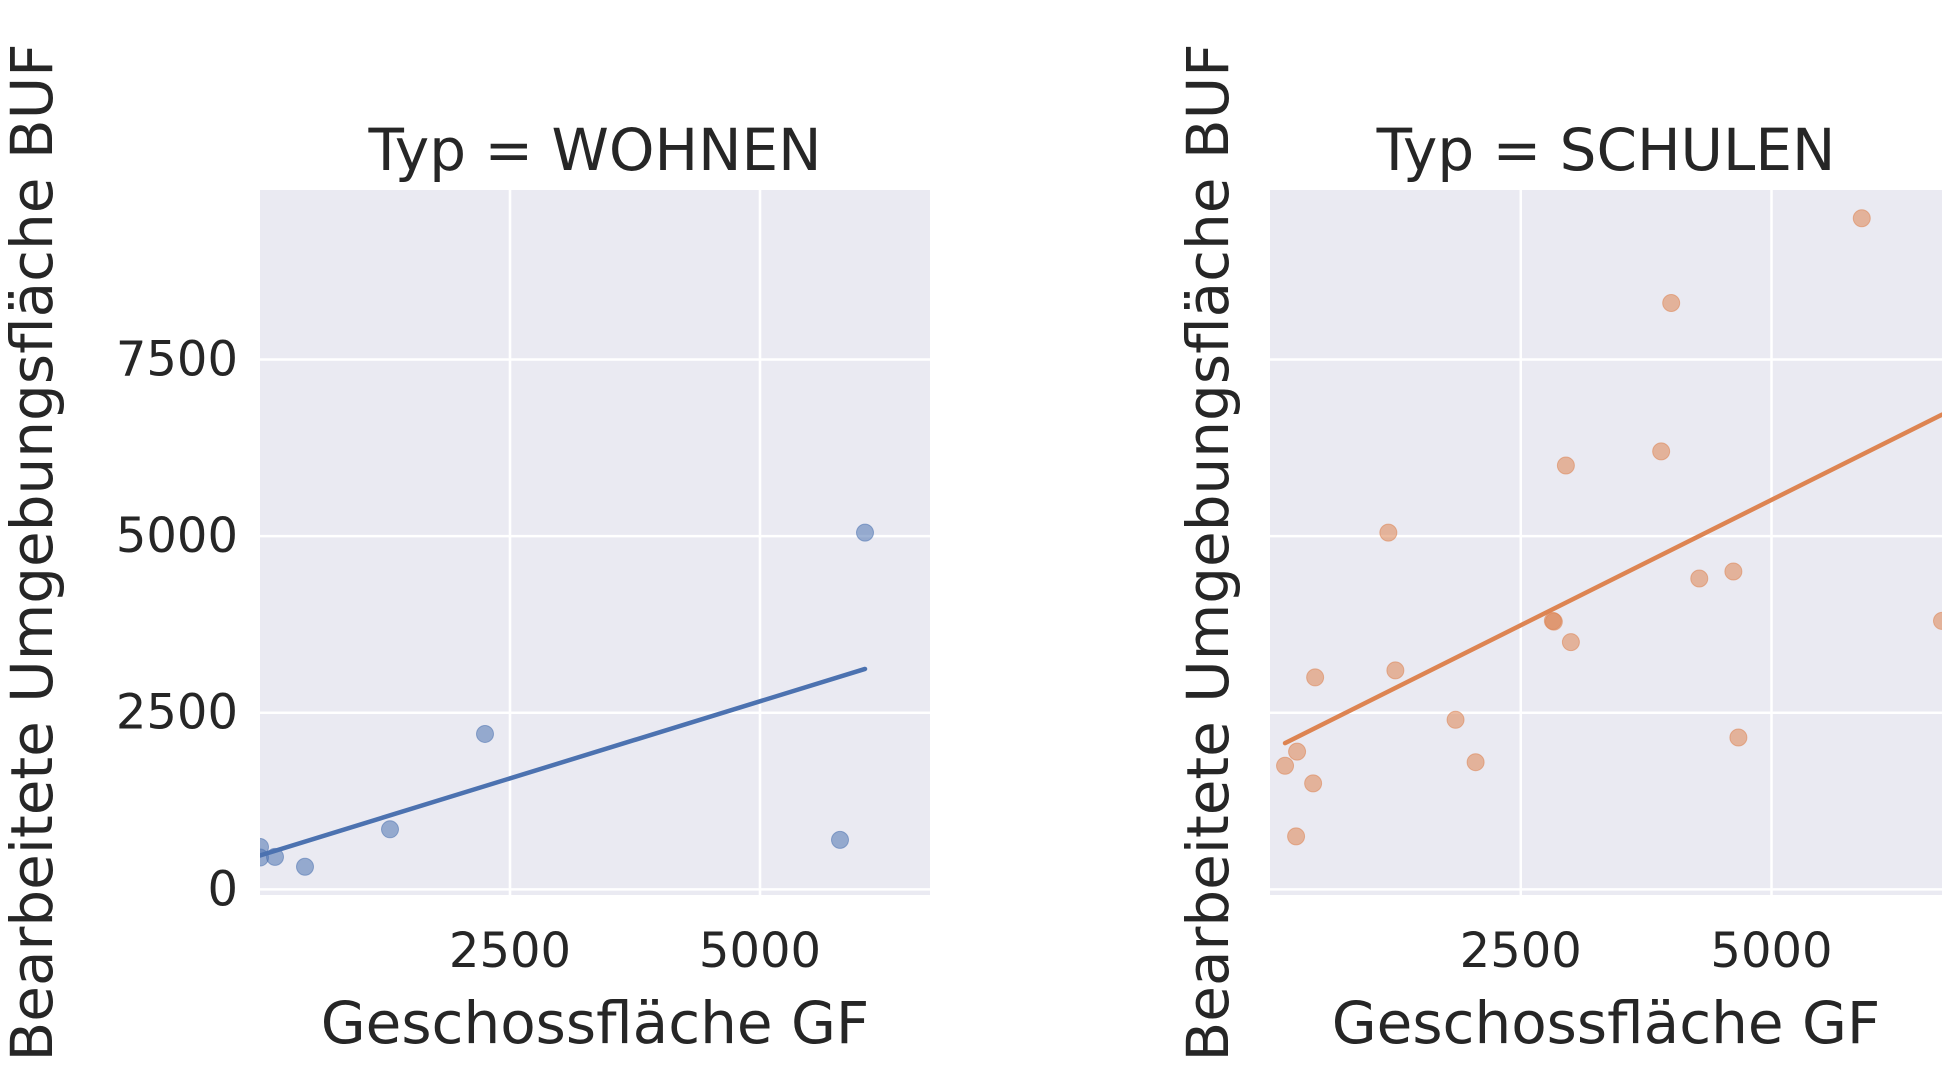  I want to click on y-tick-label: 5000, so click(177, 536).